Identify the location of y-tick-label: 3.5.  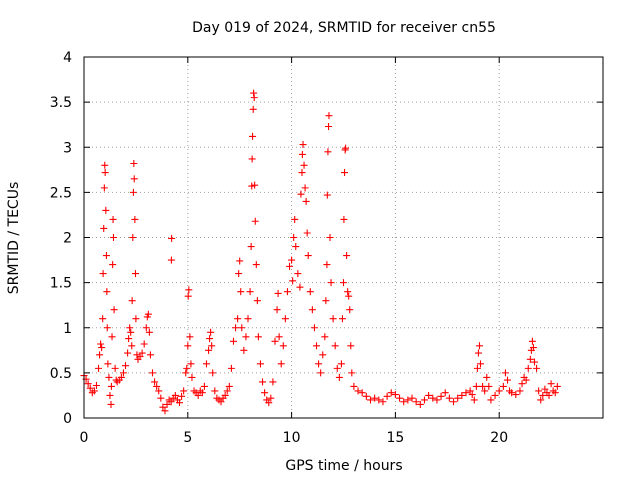
(61, 103).